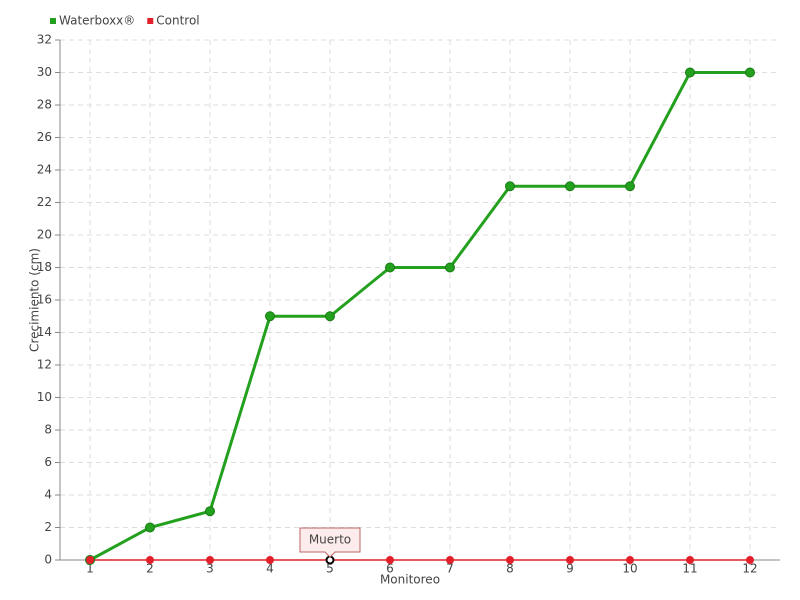 The width and height of the screenshot is (800, 600). I want to click on y-tick-label: 10, so click(44, 397).